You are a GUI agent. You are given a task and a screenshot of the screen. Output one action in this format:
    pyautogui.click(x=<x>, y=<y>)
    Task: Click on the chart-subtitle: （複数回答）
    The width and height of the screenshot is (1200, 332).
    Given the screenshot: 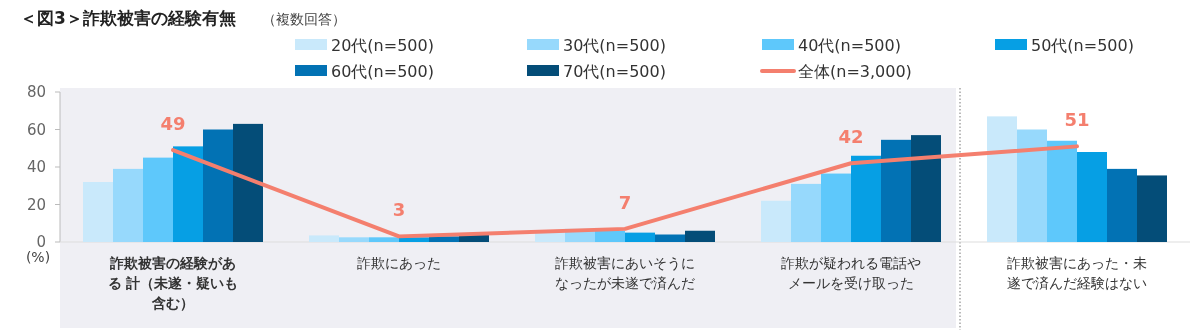 What is the action you would take?
    pyautogui.click(x=304, y=19)
    